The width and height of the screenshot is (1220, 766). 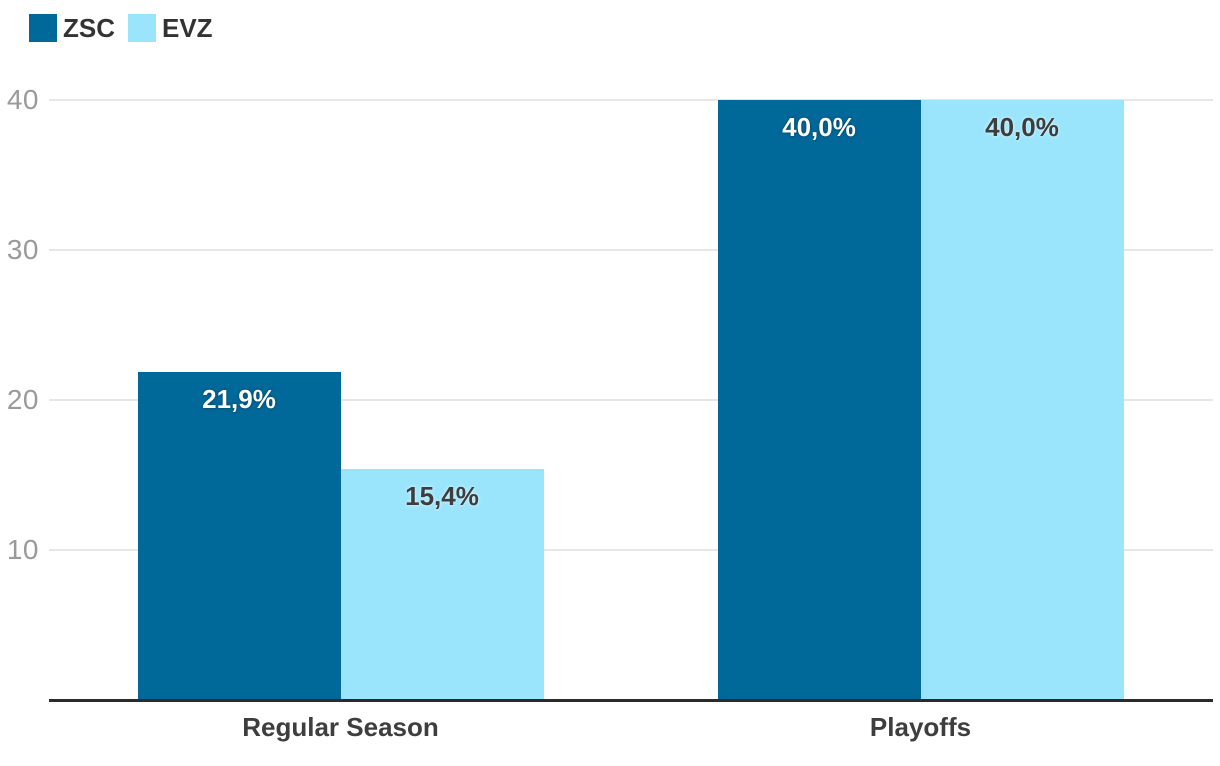 What do you see at coordinates (239, 535) in the screenshot?
I see `bar-zsc-regular-season` at bounding box center [239, 535].